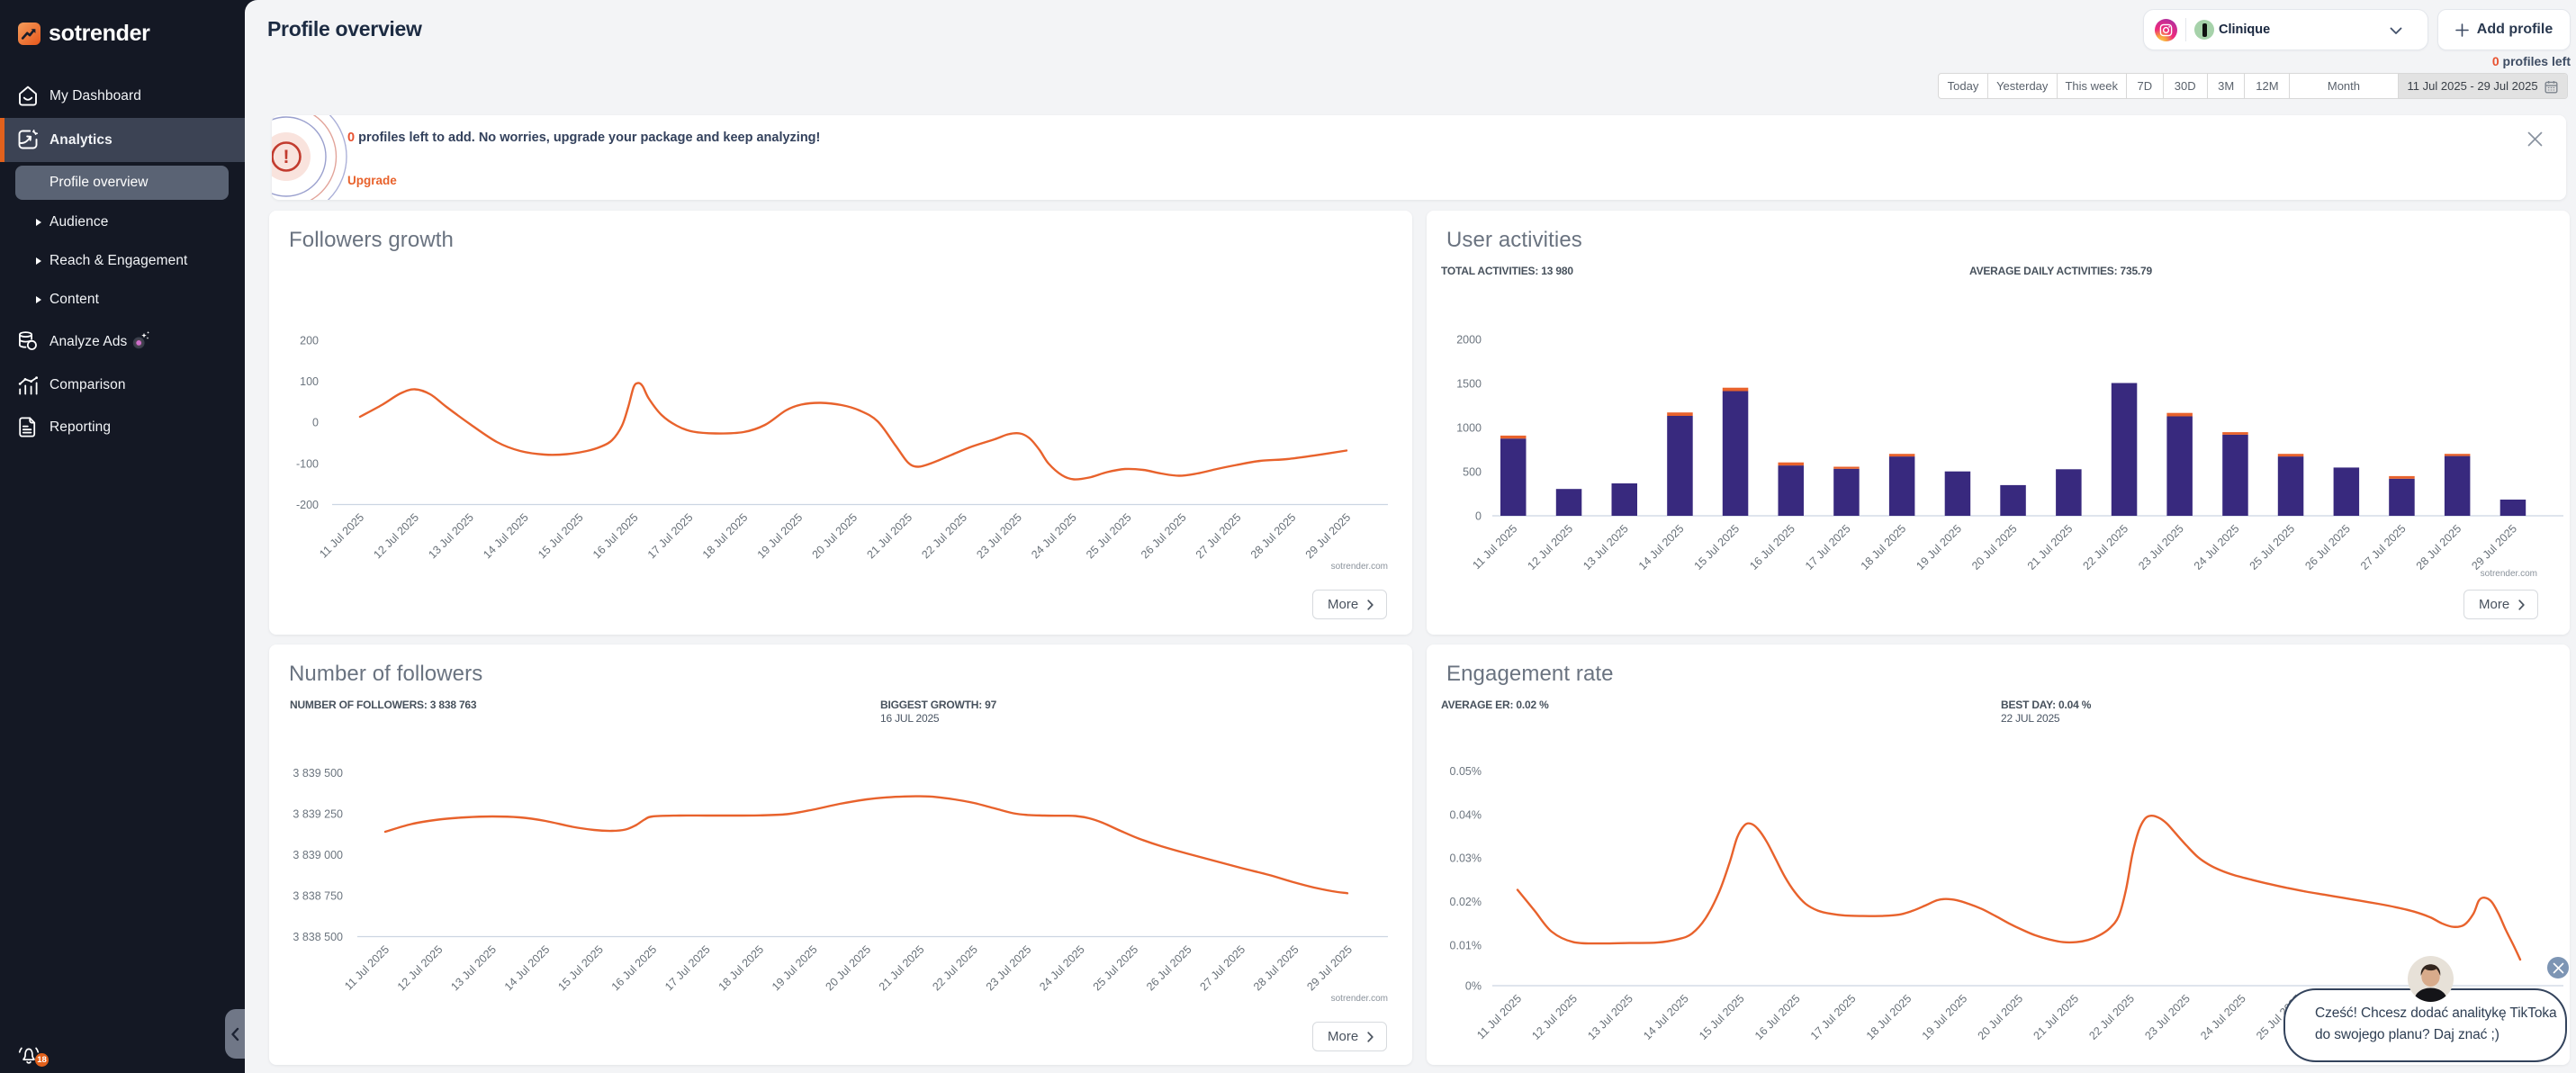 The image size is (2576, 1073). What do you see at coordinates (318, 815) in the screenshot?
I see `svg-text: 3 839 250` at bounding box center [318, 815].